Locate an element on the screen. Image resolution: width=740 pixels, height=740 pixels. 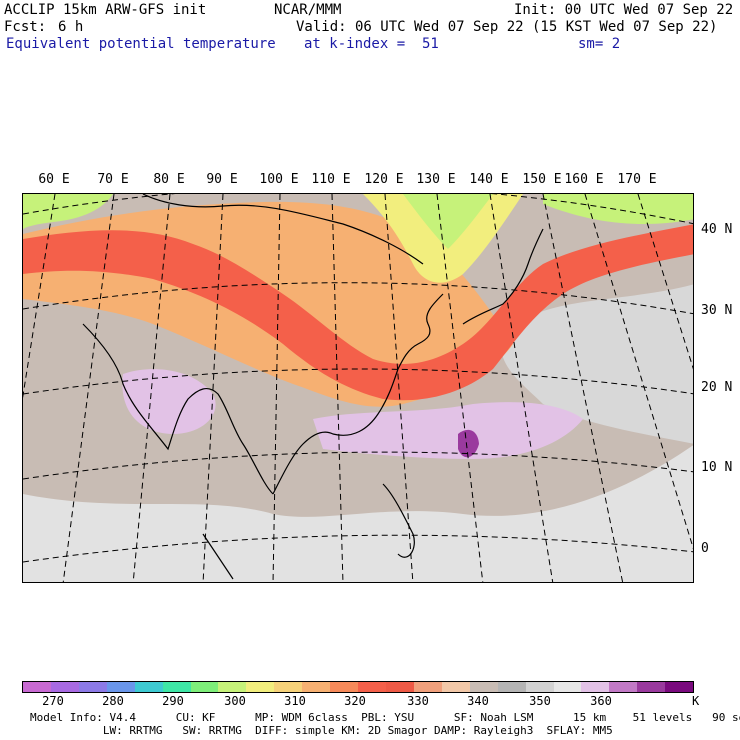
border-north is located at coordinates (283, 229).